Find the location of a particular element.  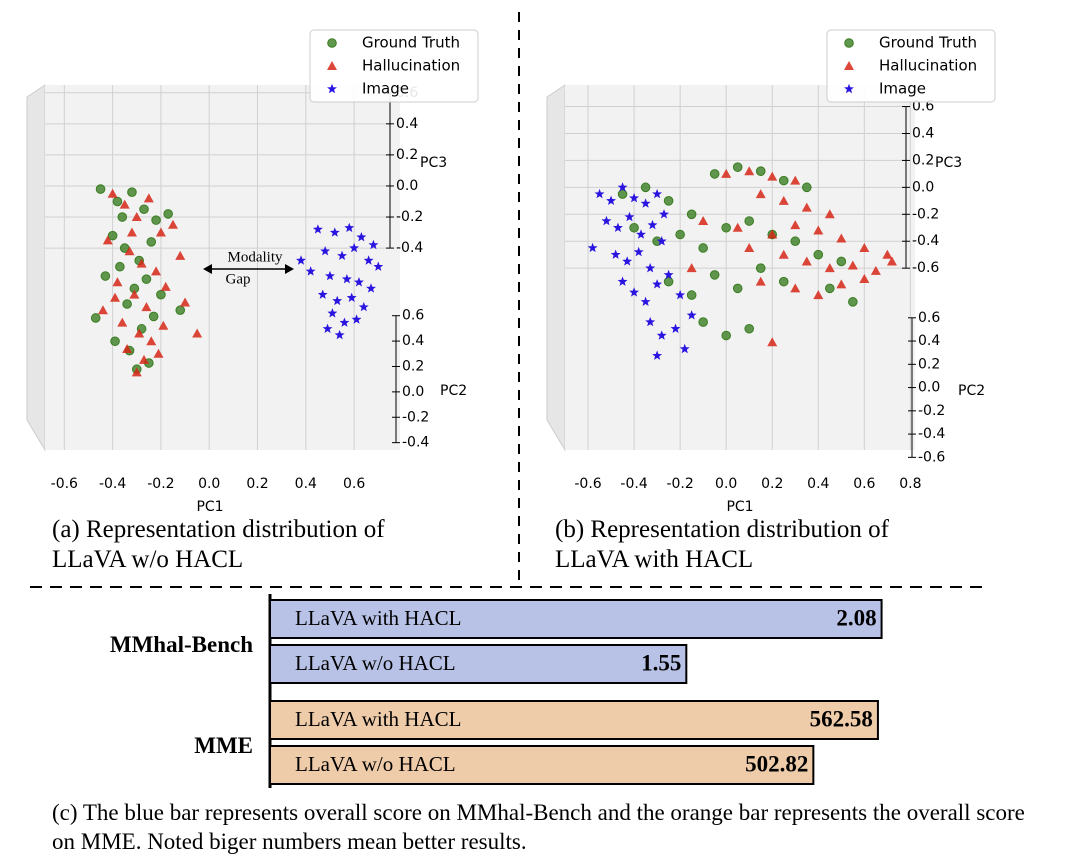

side-pane is located at coordinates (556, 268).